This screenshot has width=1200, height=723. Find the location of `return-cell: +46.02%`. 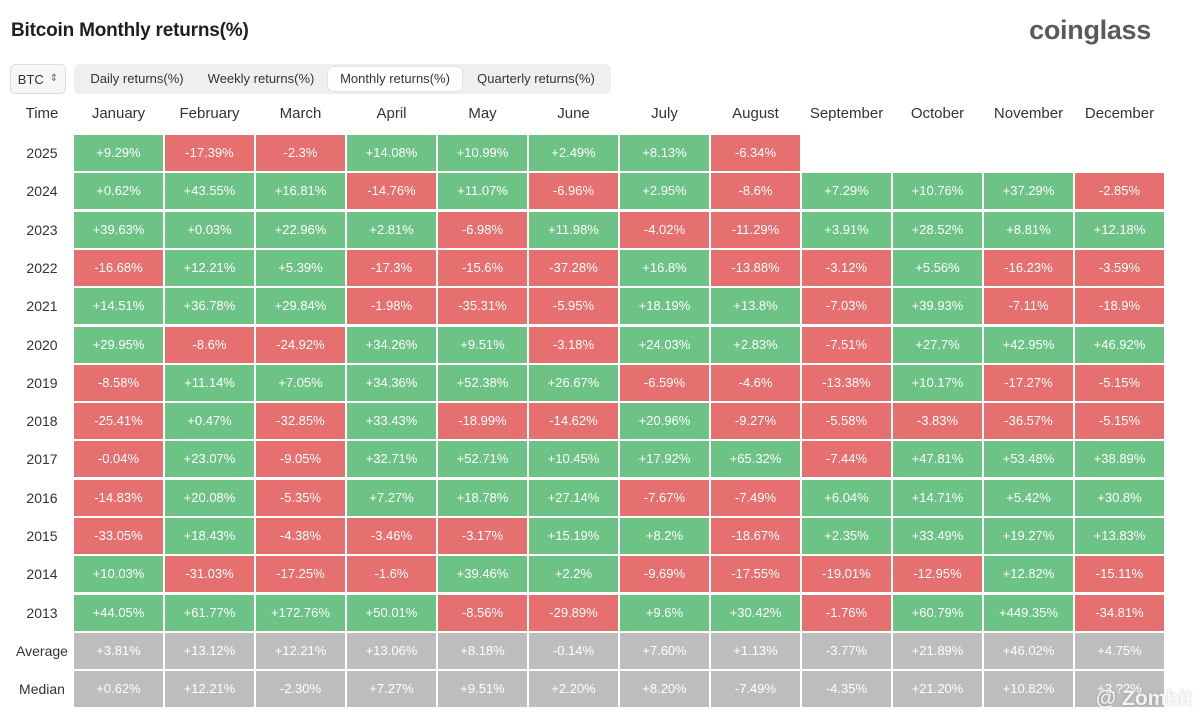

return-cell: +46.02% is located at coordinates (1028, 651).